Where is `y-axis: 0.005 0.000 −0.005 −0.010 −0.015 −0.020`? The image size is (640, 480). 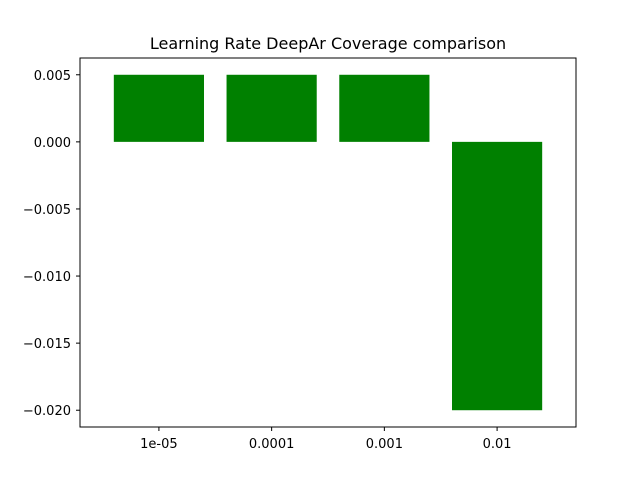 y-axis: 0.005 0.000 −0.005 −0.010 −0.015 −0.020 is located at coordinates (51, 244).